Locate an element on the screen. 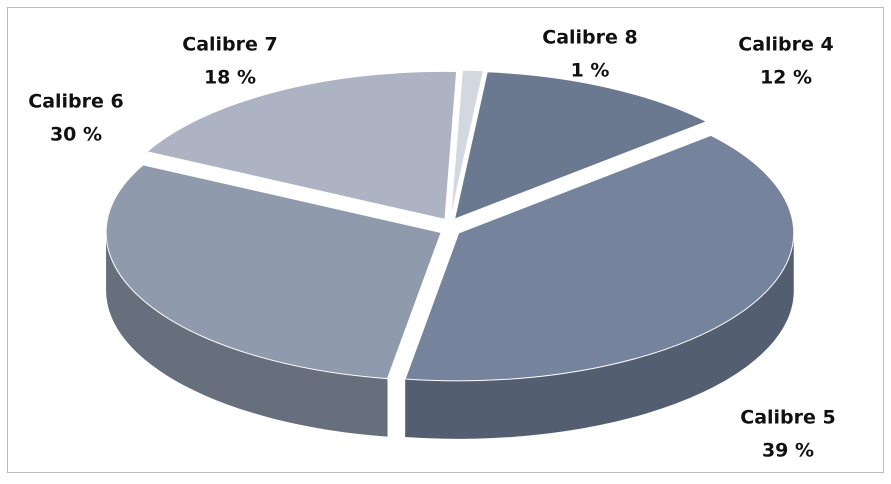  slice-label: Calibre 4 is located at coordinates (785, 45).